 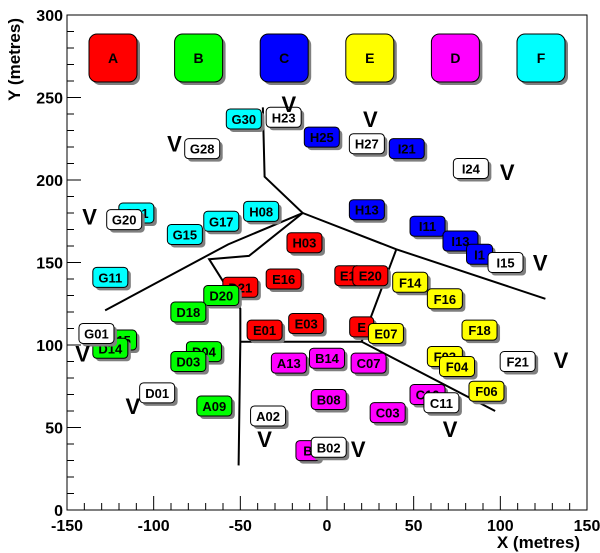 I want to click on station-E07: E07, so click(x=387, y=334).